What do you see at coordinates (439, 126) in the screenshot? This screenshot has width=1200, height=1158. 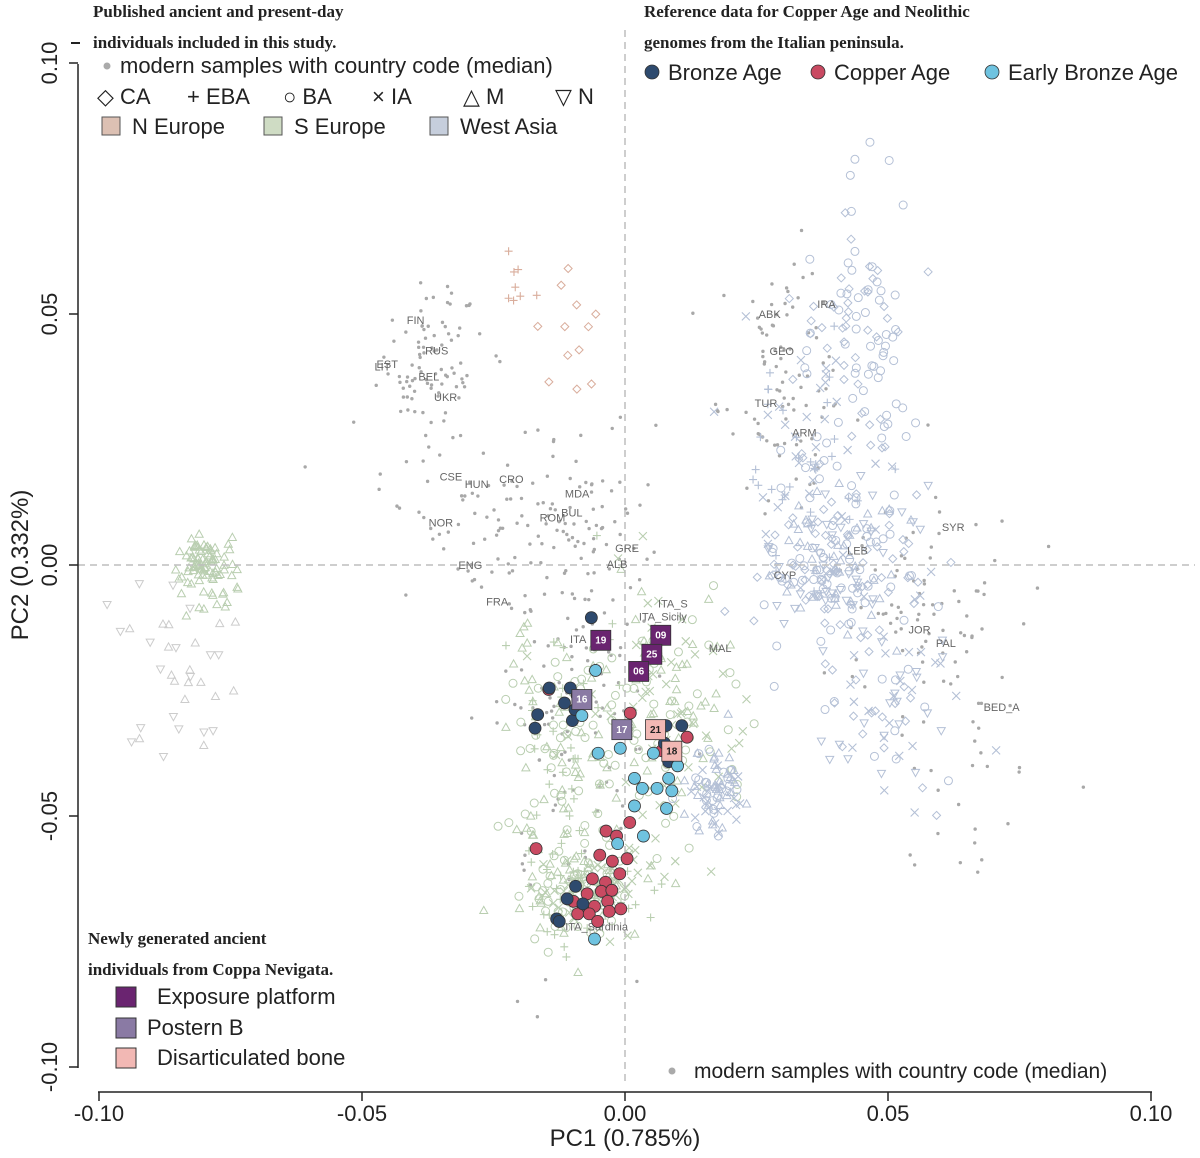 I see `region-swatch-west-asia` at bounding box center [439, 126].